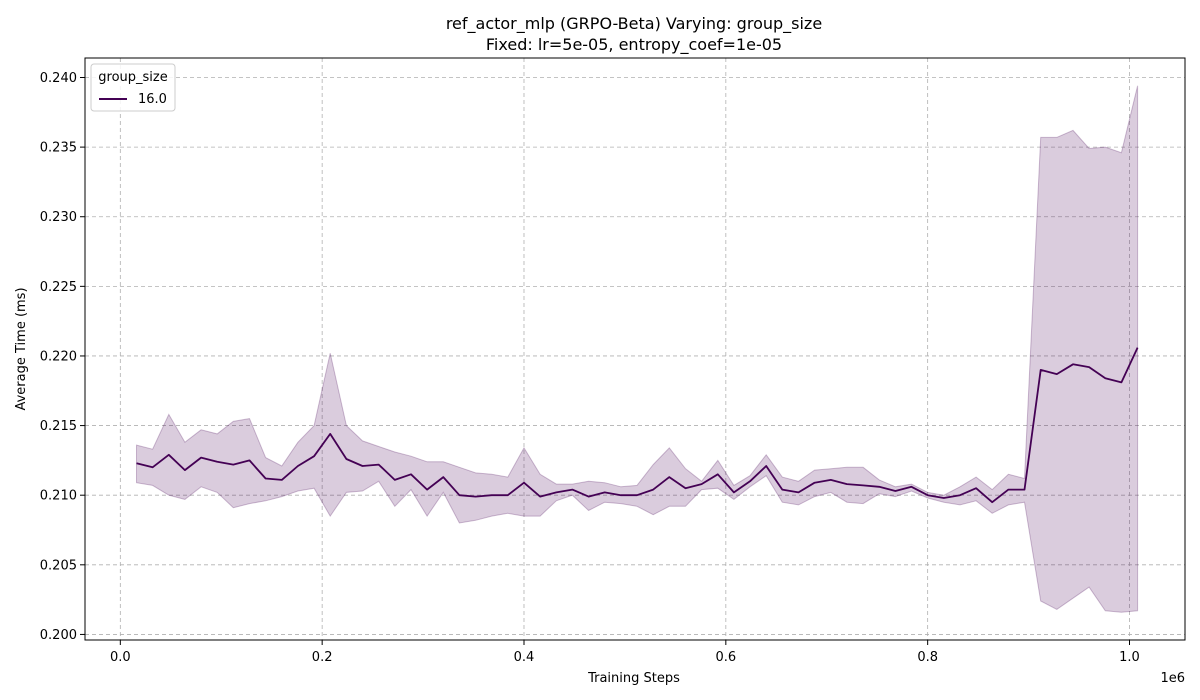  What do you see at coordinates (58, 356) in the screenshot?
I see `y-tick-label: 0.220` at bounding box center [58, 356].